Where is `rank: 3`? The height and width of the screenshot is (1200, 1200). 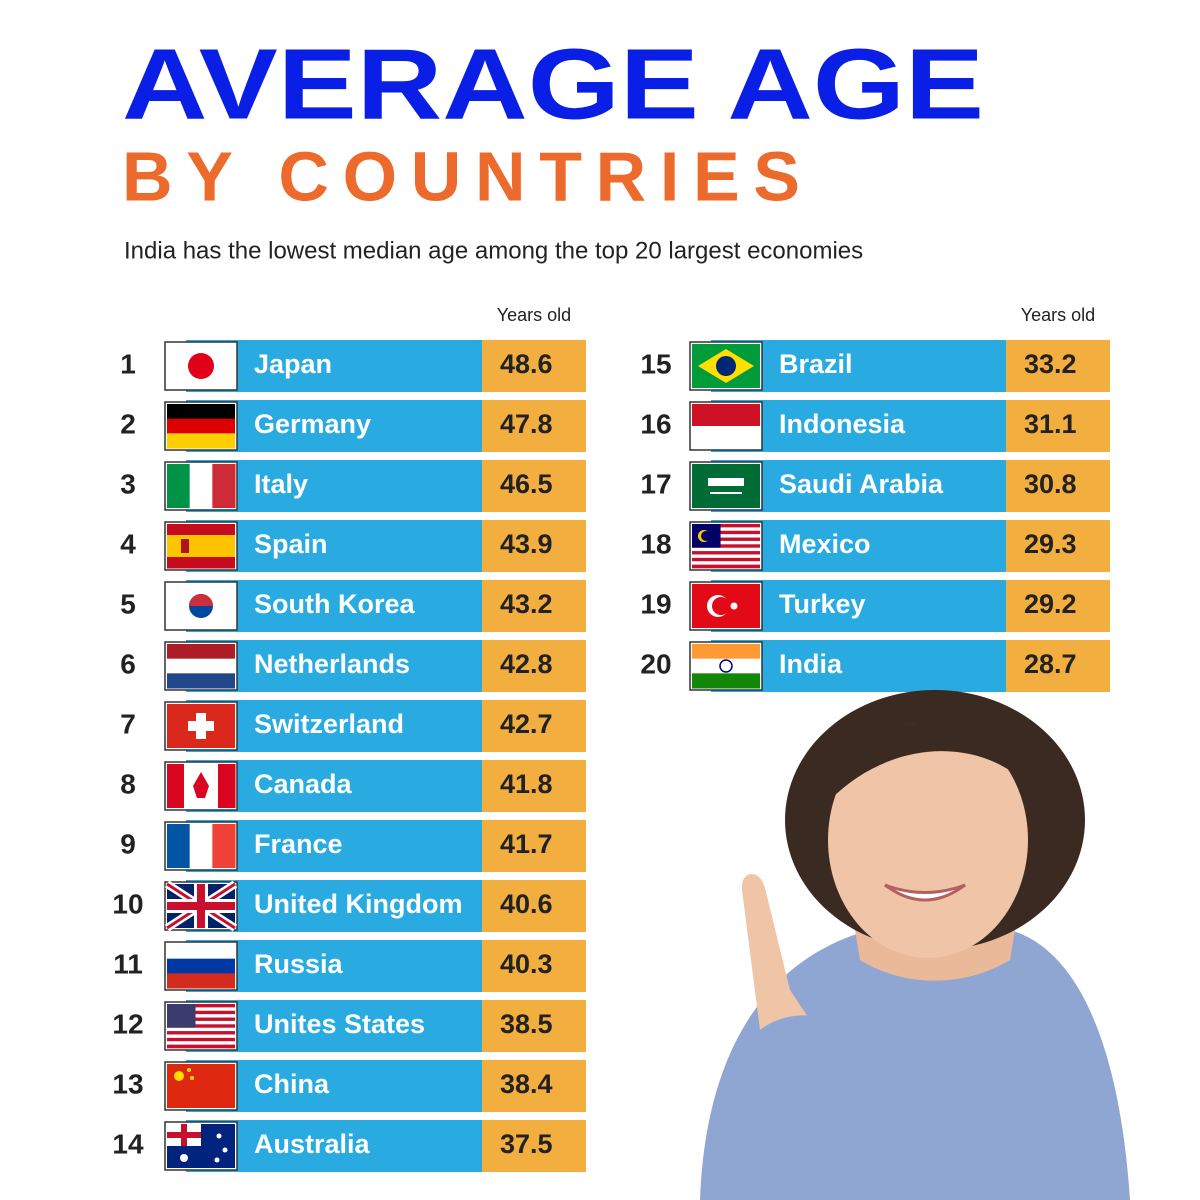 rank: 3 is located at coordinates (128, 483).